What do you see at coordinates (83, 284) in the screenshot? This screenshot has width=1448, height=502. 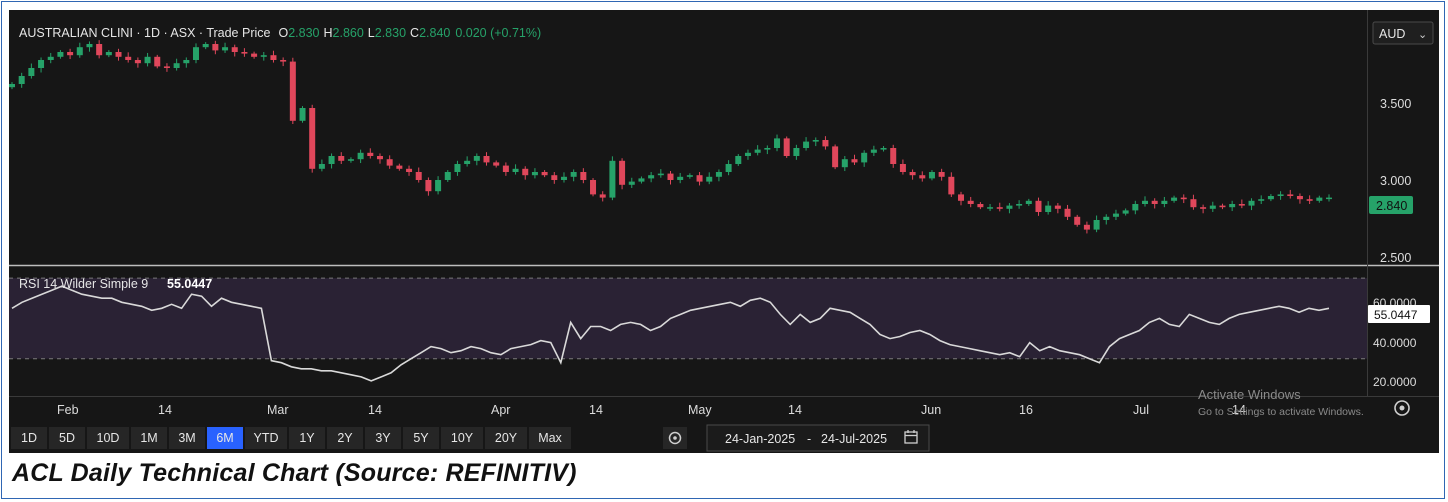 I see `rsi-title: RSI 14 Wilder Simple 9` at bounding box center [83, 284].